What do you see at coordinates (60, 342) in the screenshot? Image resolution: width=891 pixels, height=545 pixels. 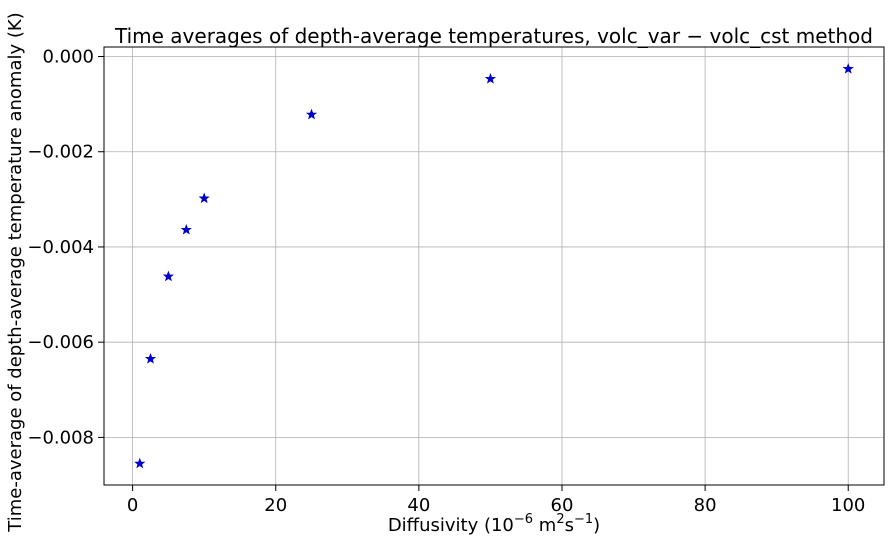 I see `y-tick-label: −0.006` at bounding box center [60, 342].